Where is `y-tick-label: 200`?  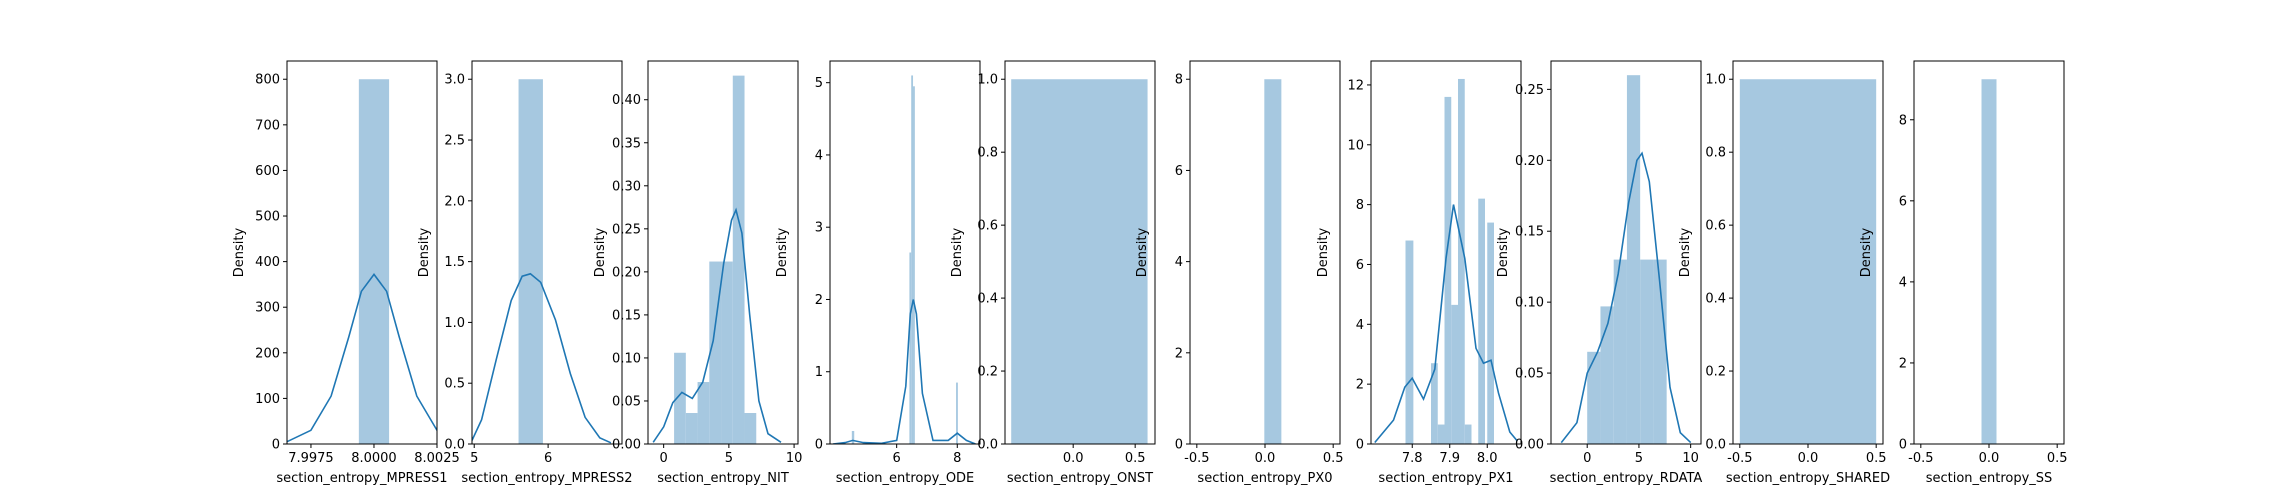
y-tick-label: 200 is located at coordinates (267, 353).